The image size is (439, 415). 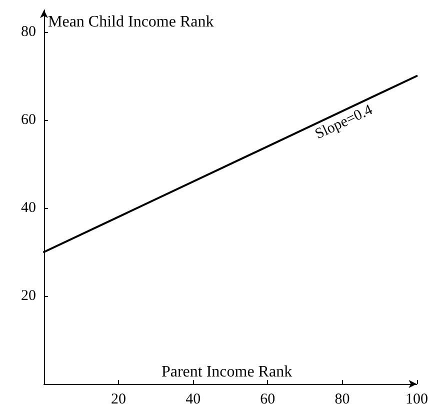 I want to click on x-tick-label: 100, so click(x=417, y=400).